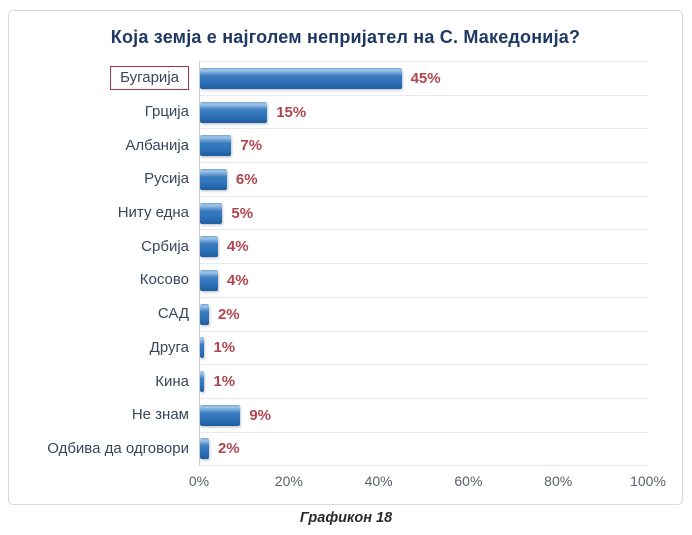 The height and width of the screenshot is (535, 692). Describe the element at coordinates (157, 145) in the screenshot. I see `category-label: Албанија` at that location.